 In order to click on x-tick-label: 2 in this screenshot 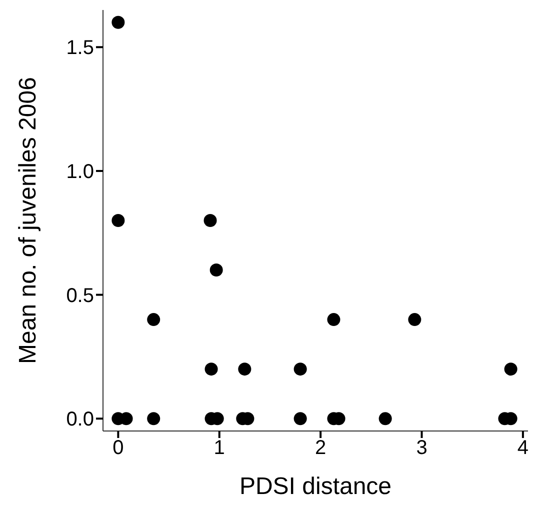, I will do `click(320, 448)`.